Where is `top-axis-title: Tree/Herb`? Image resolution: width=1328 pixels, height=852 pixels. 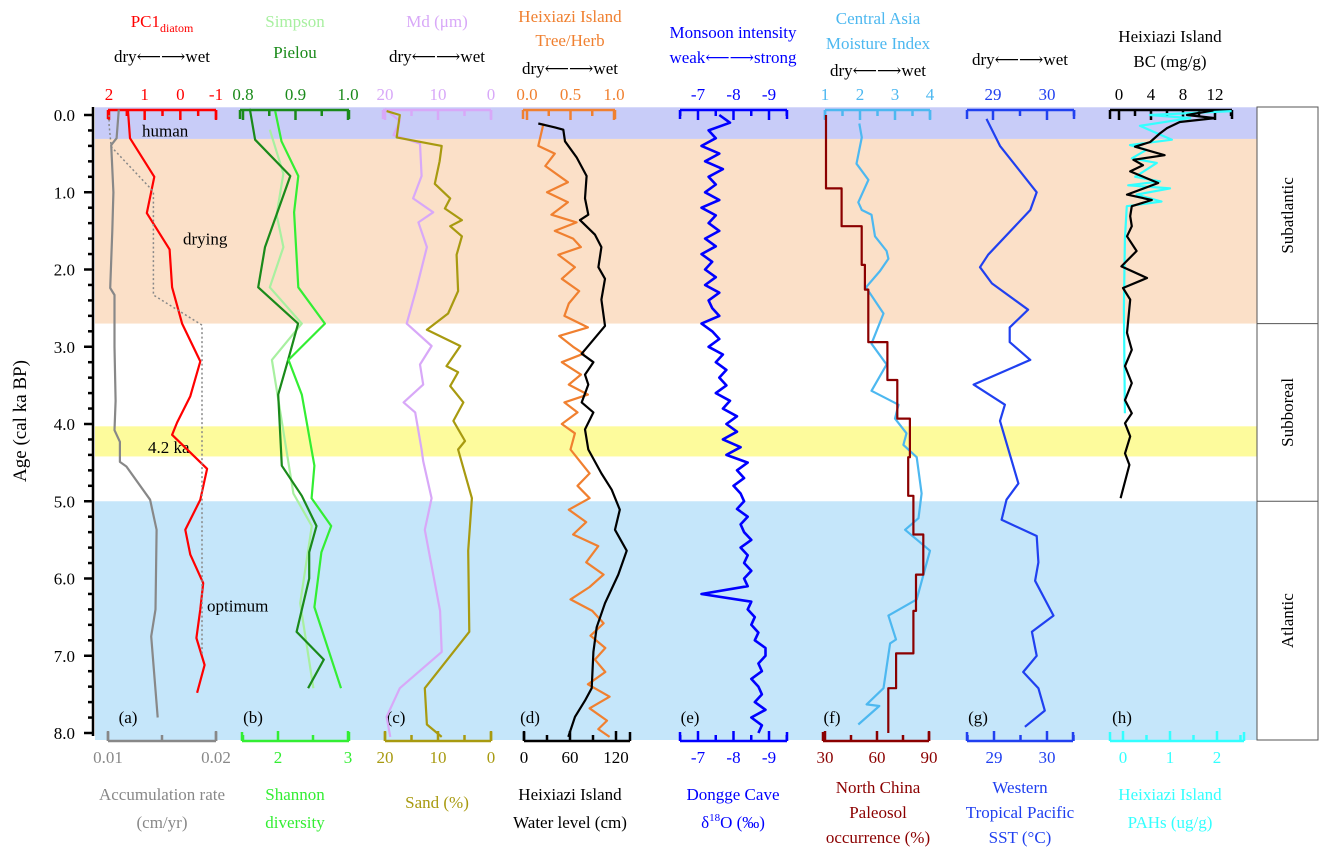
top-axis-title: Tree/Herb is located at coordinates (569, 40).